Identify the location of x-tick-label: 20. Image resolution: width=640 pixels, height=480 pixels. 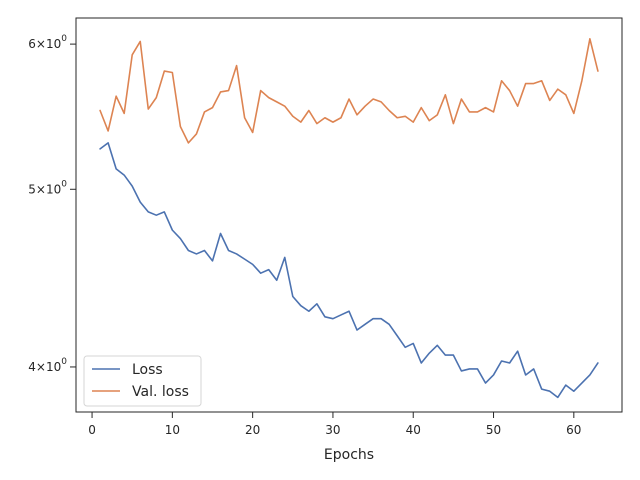
(252, 430).